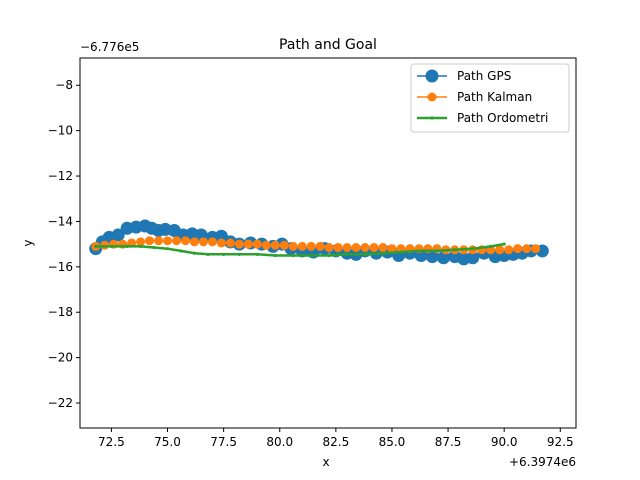  Describe the element at coordinates (504, 442) in the screenshot. I see `x-tick-label: 90.0` at that location.